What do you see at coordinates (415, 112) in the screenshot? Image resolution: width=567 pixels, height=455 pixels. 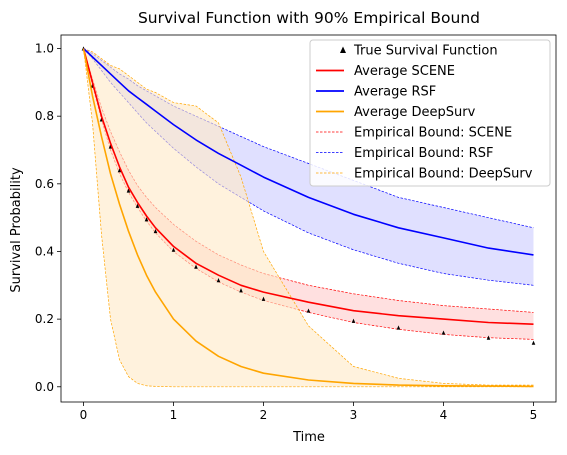 I see `legend-label: Average DeepSurv` at bounding box center [415, 112].